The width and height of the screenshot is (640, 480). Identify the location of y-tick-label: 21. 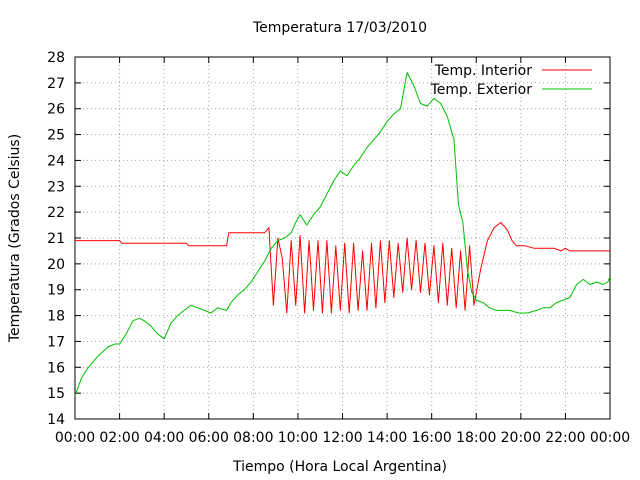
(56, 239).